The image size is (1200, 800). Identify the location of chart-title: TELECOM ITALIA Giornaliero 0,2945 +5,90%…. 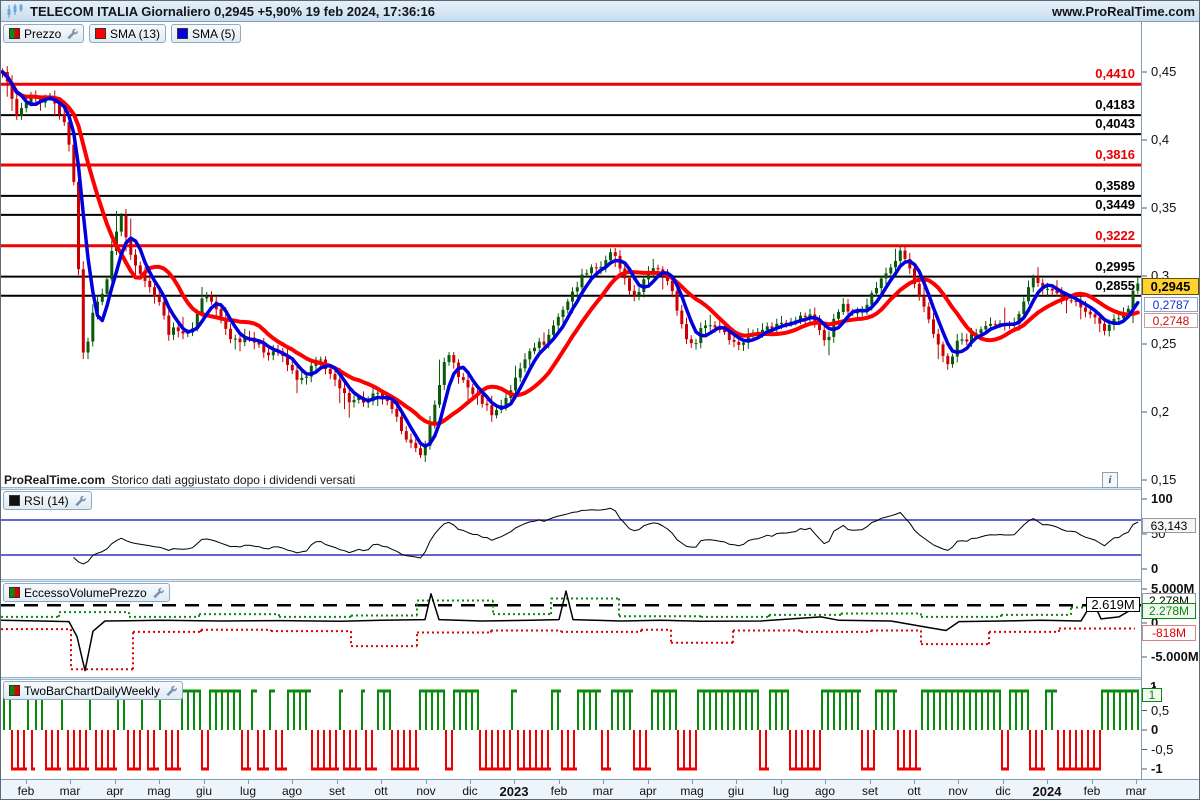
(232, 11).